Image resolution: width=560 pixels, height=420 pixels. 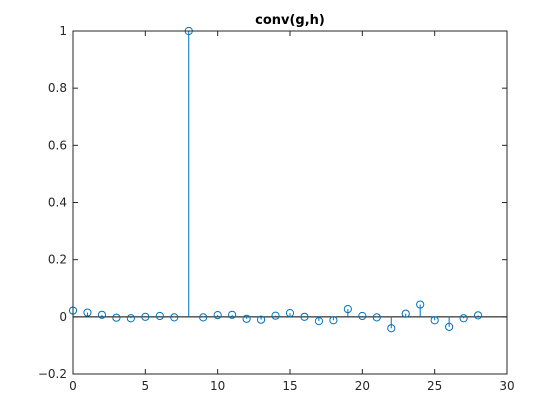 What do you see at coordinates (146, 386) in the screenshot?
I see `x-tick-label: 5` at bounding box center [146, 386].